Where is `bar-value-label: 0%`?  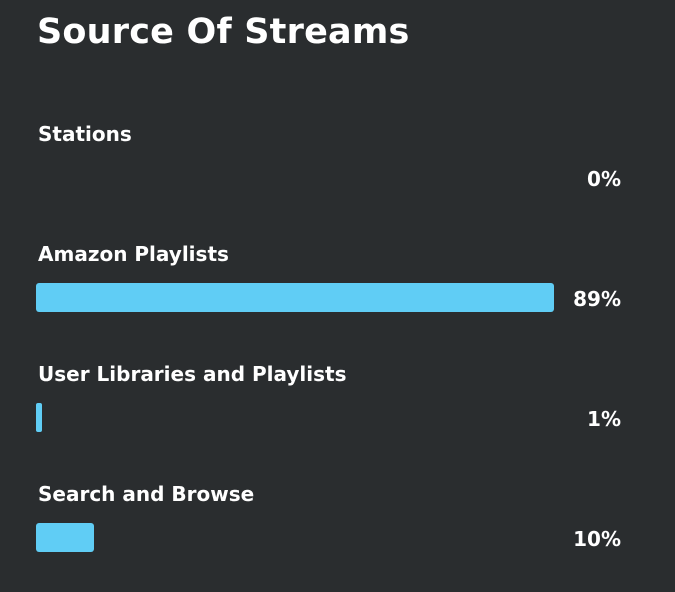 bar-value-label: 0% is located at coordinates (604, 179).